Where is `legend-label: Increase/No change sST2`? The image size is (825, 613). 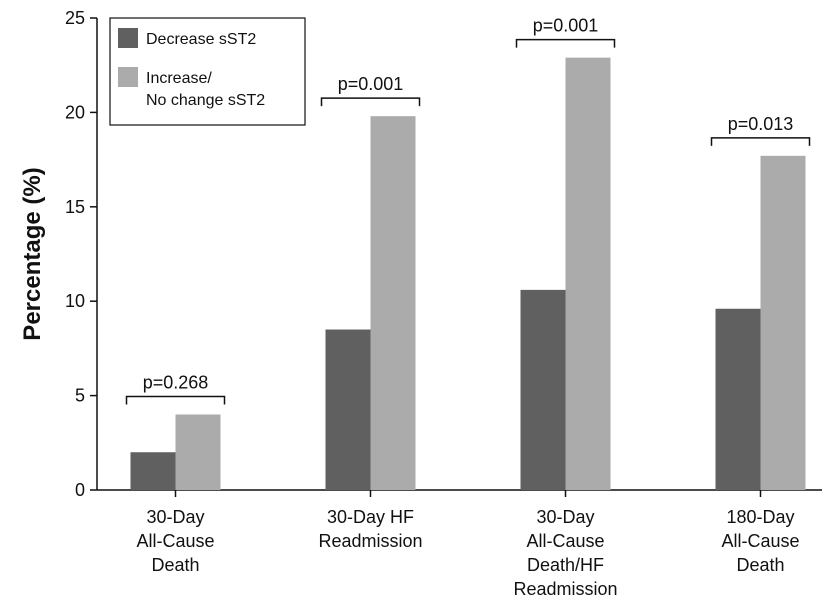 legend-label: Increase/No change sST2 is located at coordinates (205, 89).